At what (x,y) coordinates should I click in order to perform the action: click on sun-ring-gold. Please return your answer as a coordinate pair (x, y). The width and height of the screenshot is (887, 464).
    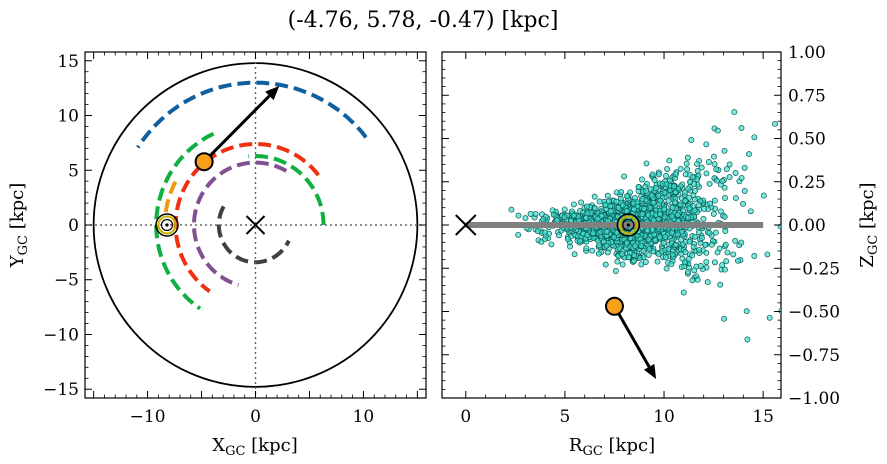
    Looking at the image, I should click on (628, 225).